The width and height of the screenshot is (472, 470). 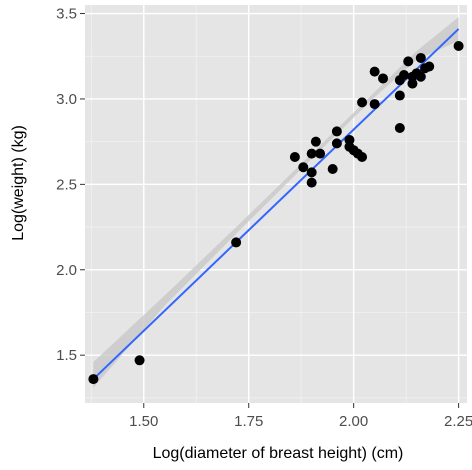 I want to click on x-axis-title: Log(diameter of breast height) (cm), so click(x=278, y=453).